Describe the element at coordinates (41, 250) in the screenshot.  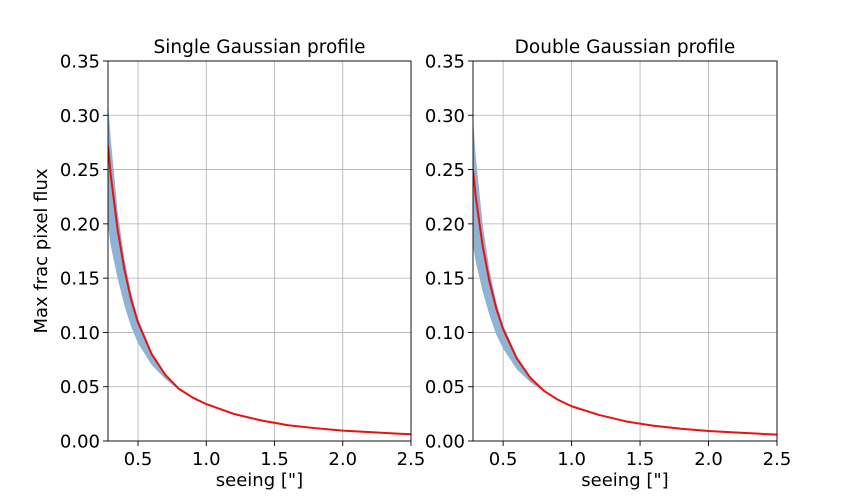
I see `y-axis-label: Max frac pixel flux` at that location.